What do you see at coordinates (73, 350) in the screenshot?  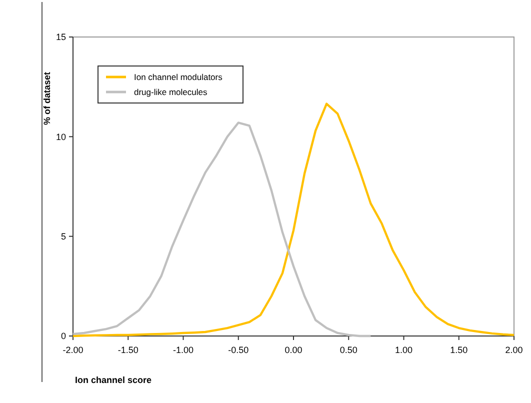 I see `x-tick-label: -2.00` at bounding box center [73, 350].